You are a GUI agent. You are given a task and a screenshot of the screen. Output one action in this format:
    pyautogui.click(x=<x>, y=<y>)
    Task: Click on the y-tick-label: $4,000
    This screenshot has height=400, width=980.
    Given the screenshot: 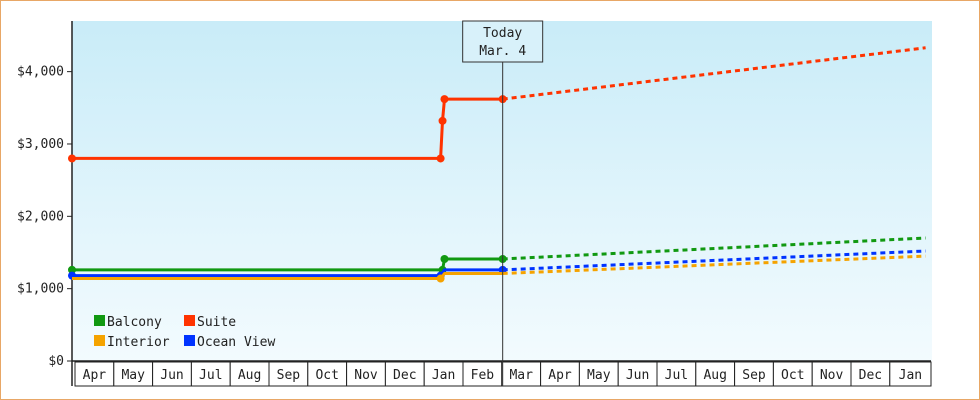 What is the action you would take?
    pyautogui.click(x=40, y=72)
    